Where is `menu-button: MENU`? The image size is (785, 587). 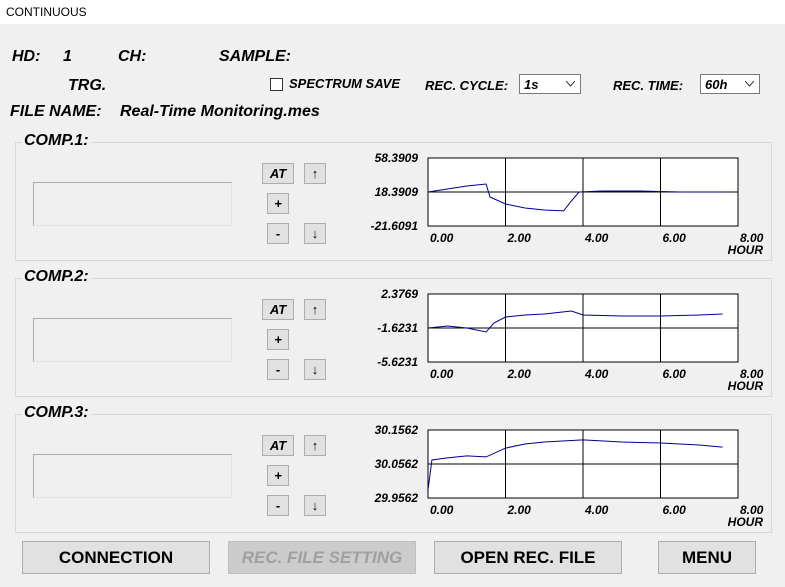
menu-button: MENU is located at coordinates (707, 557).